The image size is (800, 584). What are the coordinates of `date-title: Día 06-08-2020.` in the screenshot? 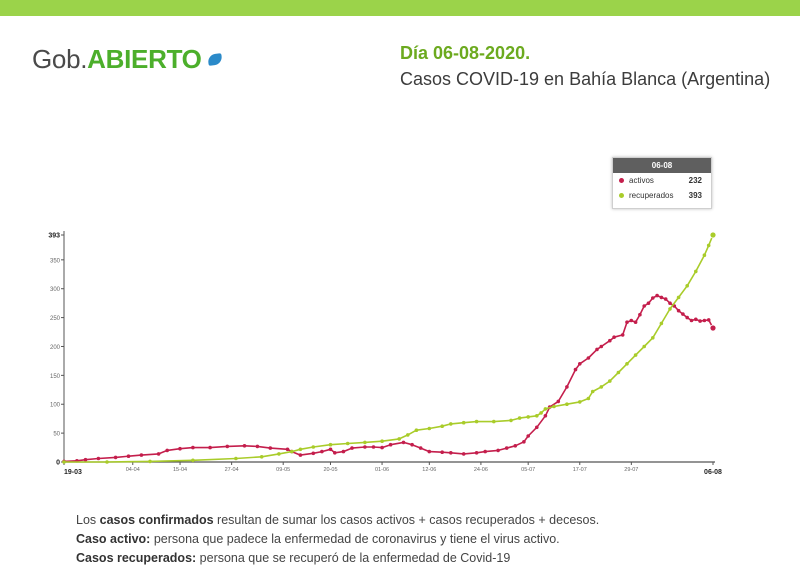 It's located at (465, 53).